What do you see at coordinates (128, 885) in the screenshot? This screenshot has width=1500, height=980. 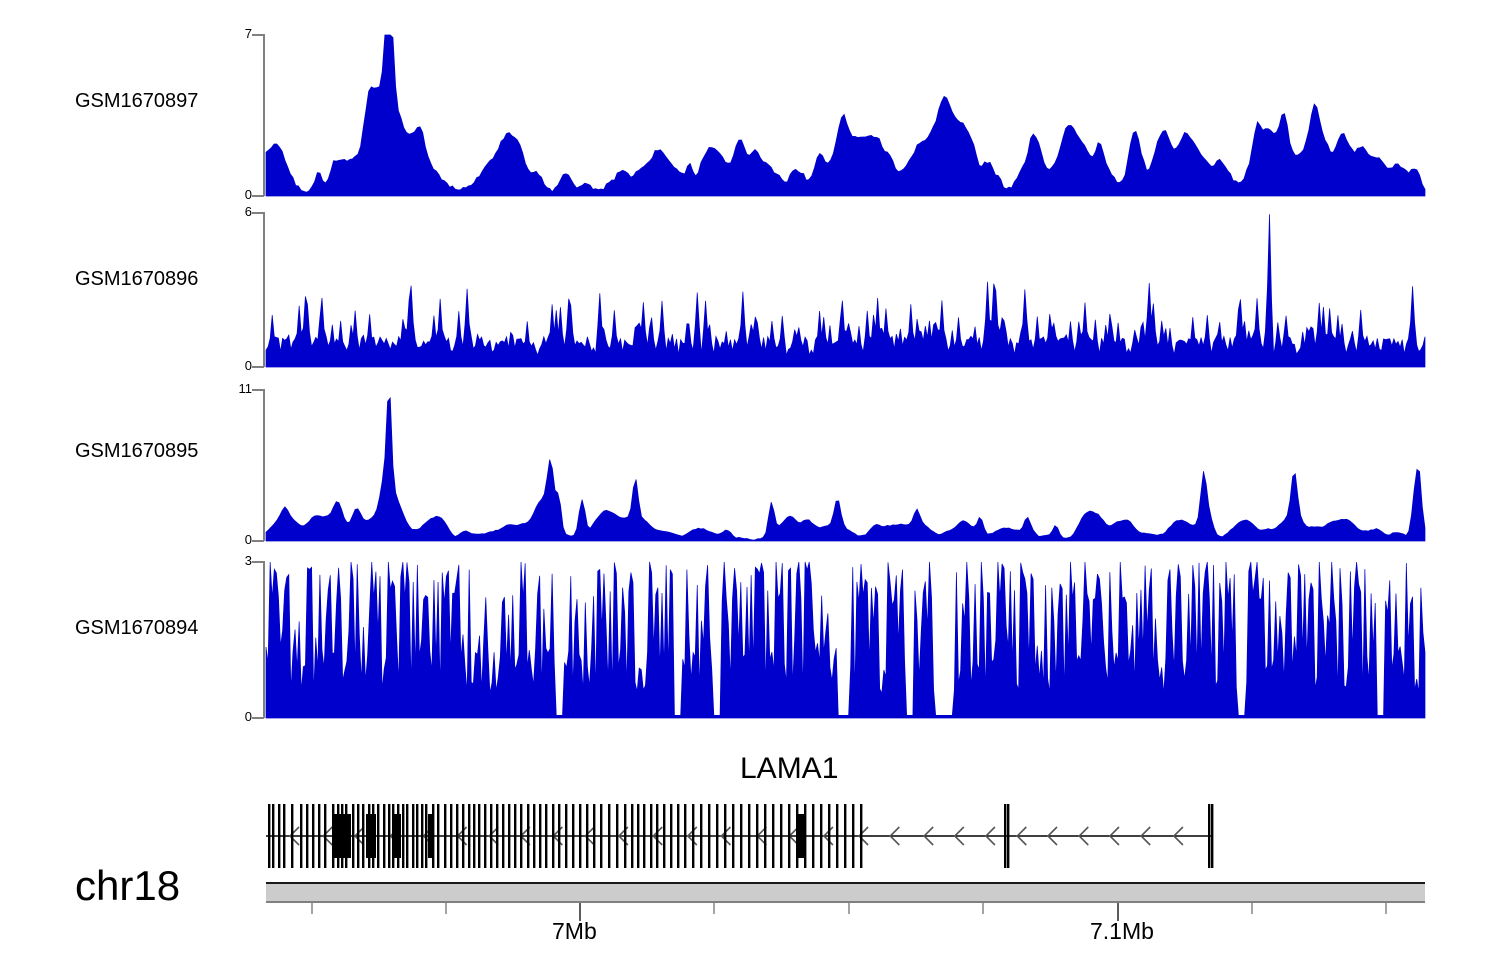 I see `chromosome-label: chr18` at bounding box center [128, 885].